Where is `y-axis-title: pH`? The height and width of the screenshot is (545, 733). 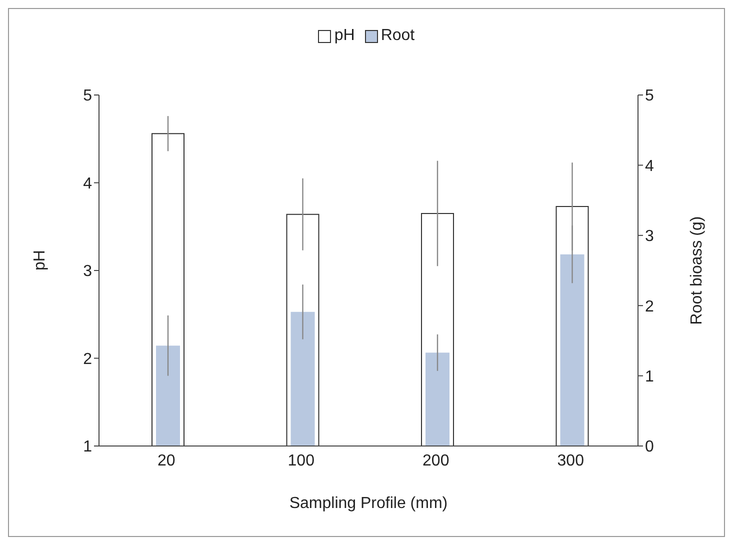 y-axis-title: pH is located at coordinates (40, 260).